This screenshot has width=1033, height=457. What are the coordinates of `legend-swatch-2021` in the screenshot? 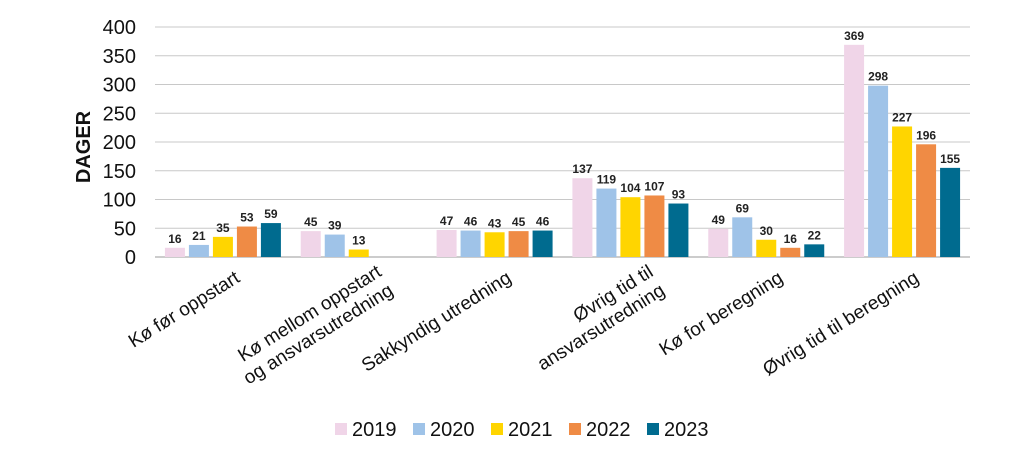 It's located at (497, 429).